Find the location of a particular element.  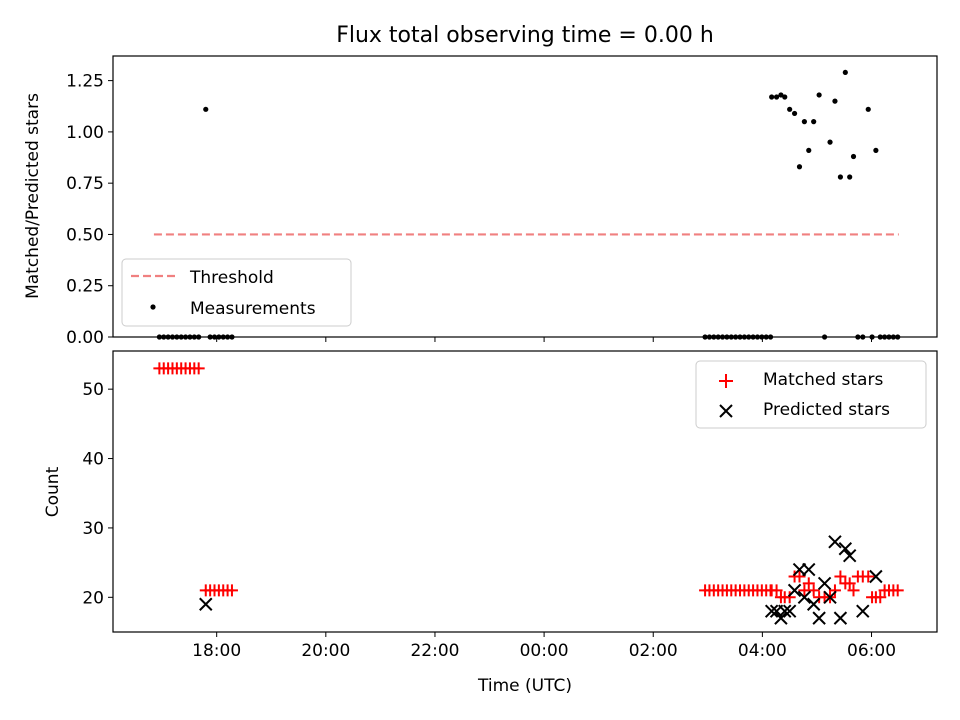

predicted-legend-label: Predicted stars is located at coordinates (826, 410).